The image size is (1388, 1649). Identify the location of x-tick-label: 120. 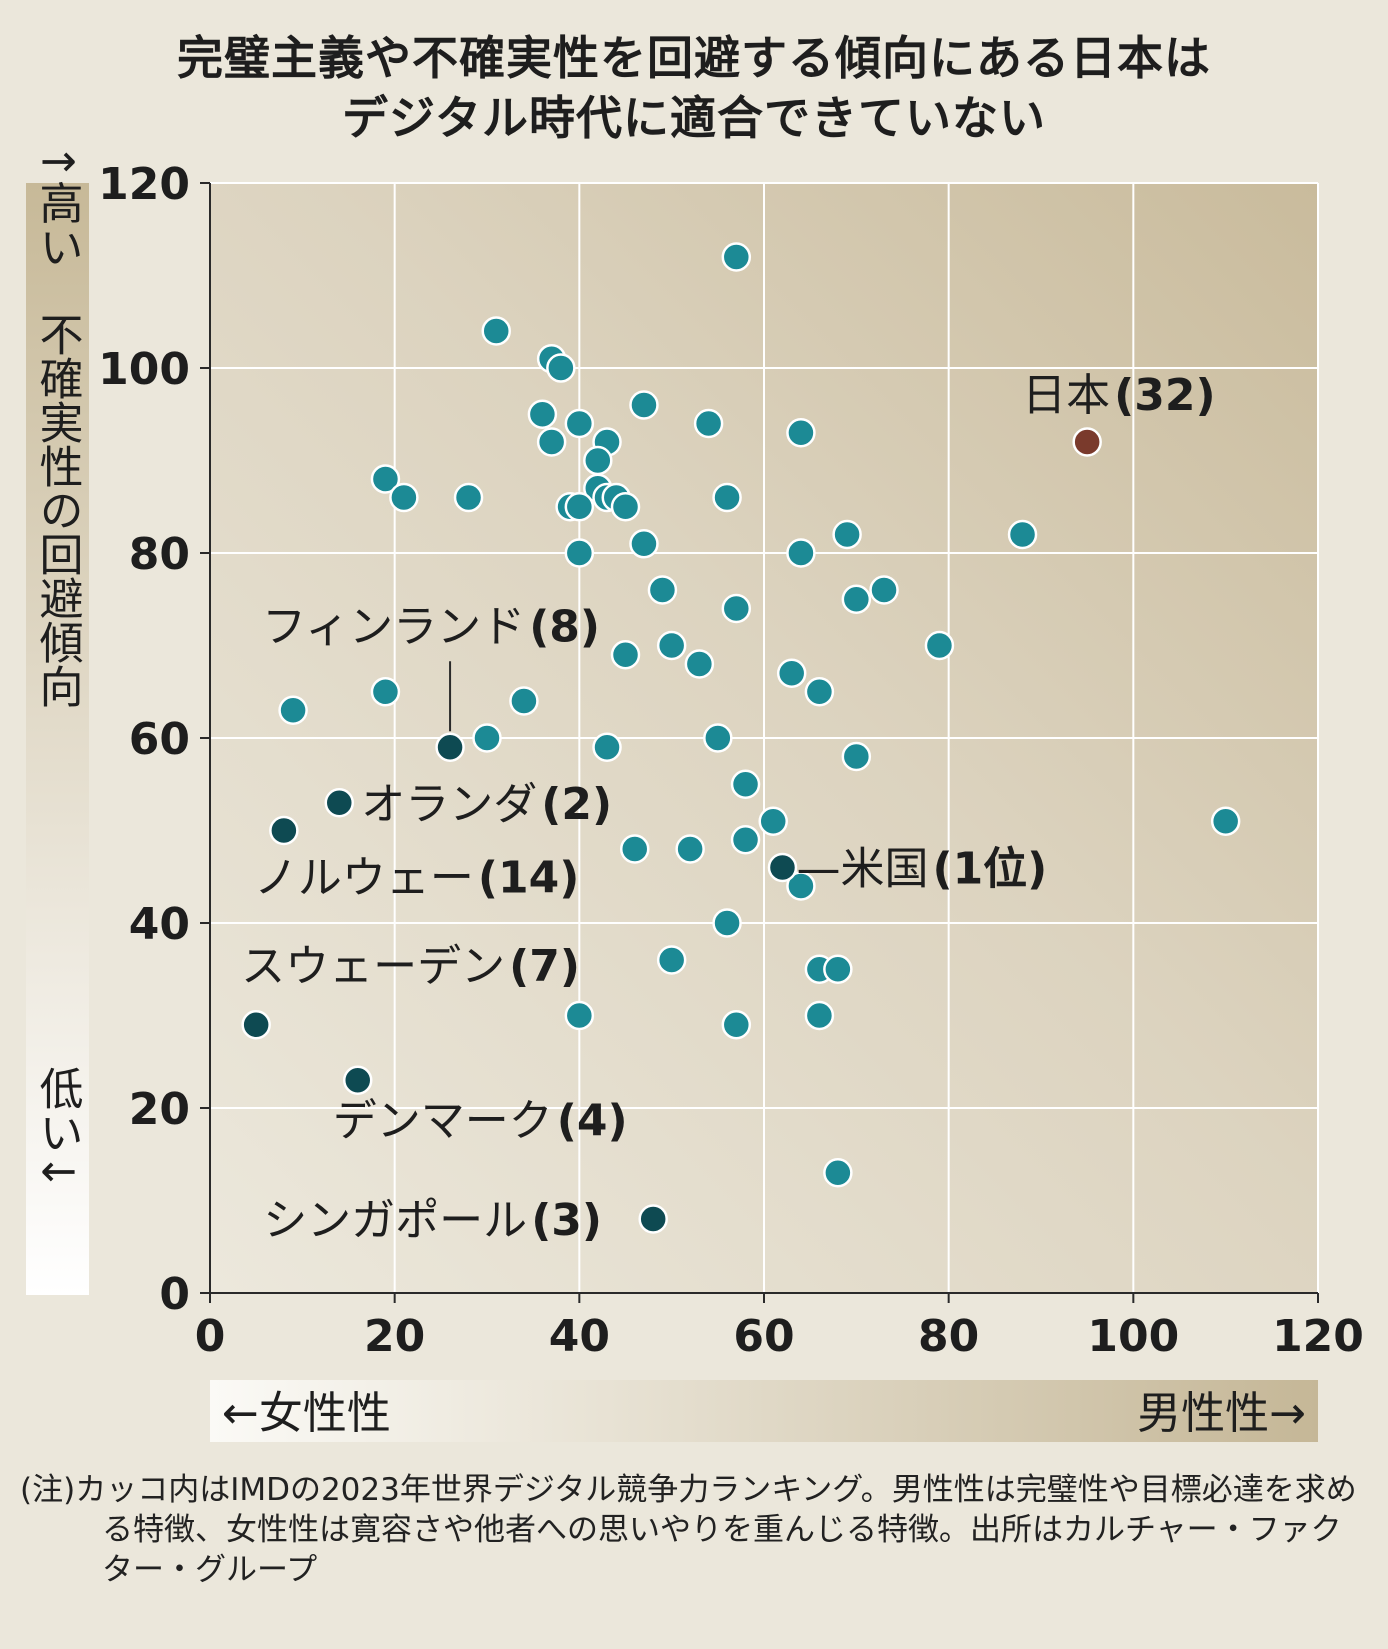
(1318, 1336).